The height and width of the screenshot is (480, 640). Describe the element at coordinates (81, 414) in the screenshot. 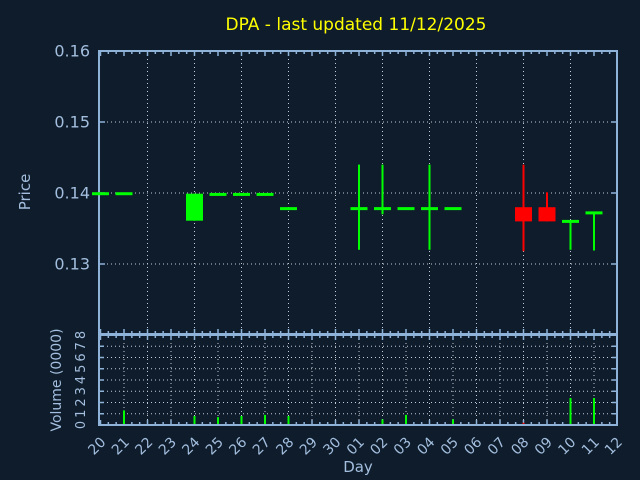

I see `volume-ytick-label: 1` at that location.